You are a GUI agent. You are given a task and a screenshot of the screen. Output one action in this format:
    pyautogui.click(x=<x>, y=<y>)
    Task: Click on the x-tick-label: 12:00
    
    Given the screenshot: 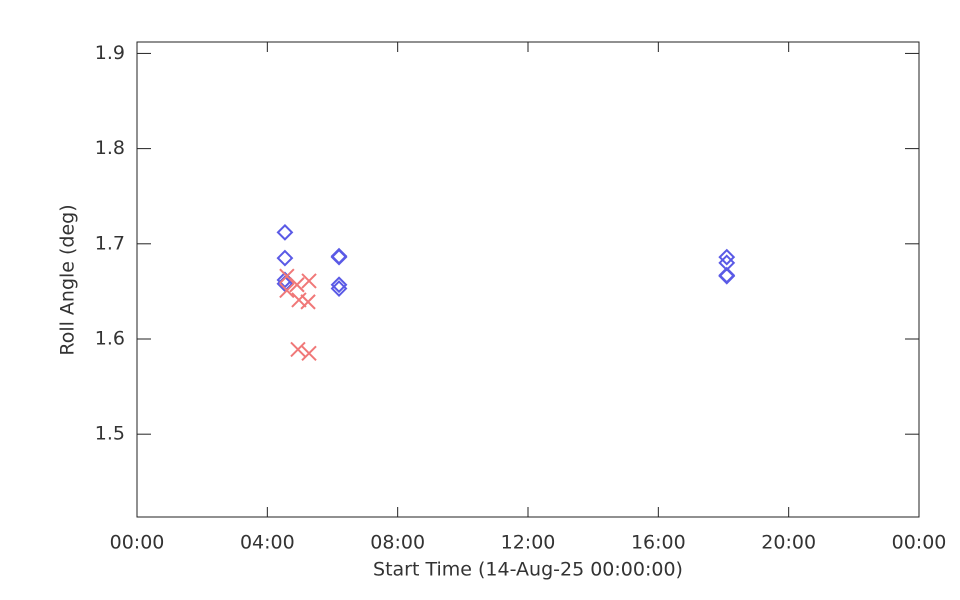 What is the action you would take?
    pyautogui.click(x=528, y=543)
    